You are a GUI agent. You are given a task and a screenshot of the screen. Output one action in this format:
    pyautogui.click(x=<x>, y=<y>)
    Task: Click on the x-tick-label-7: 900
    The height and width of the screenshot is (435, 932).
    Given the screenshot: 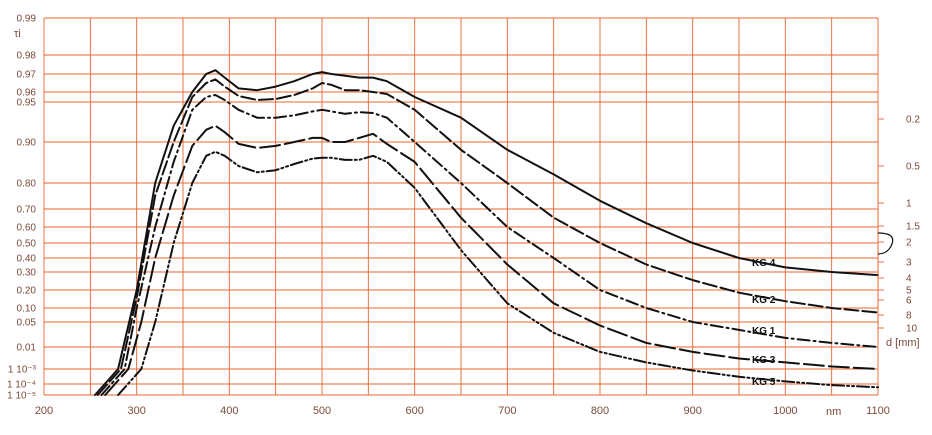 What is the action you would take?
    pyautogui.click(x=692, y=411)
    